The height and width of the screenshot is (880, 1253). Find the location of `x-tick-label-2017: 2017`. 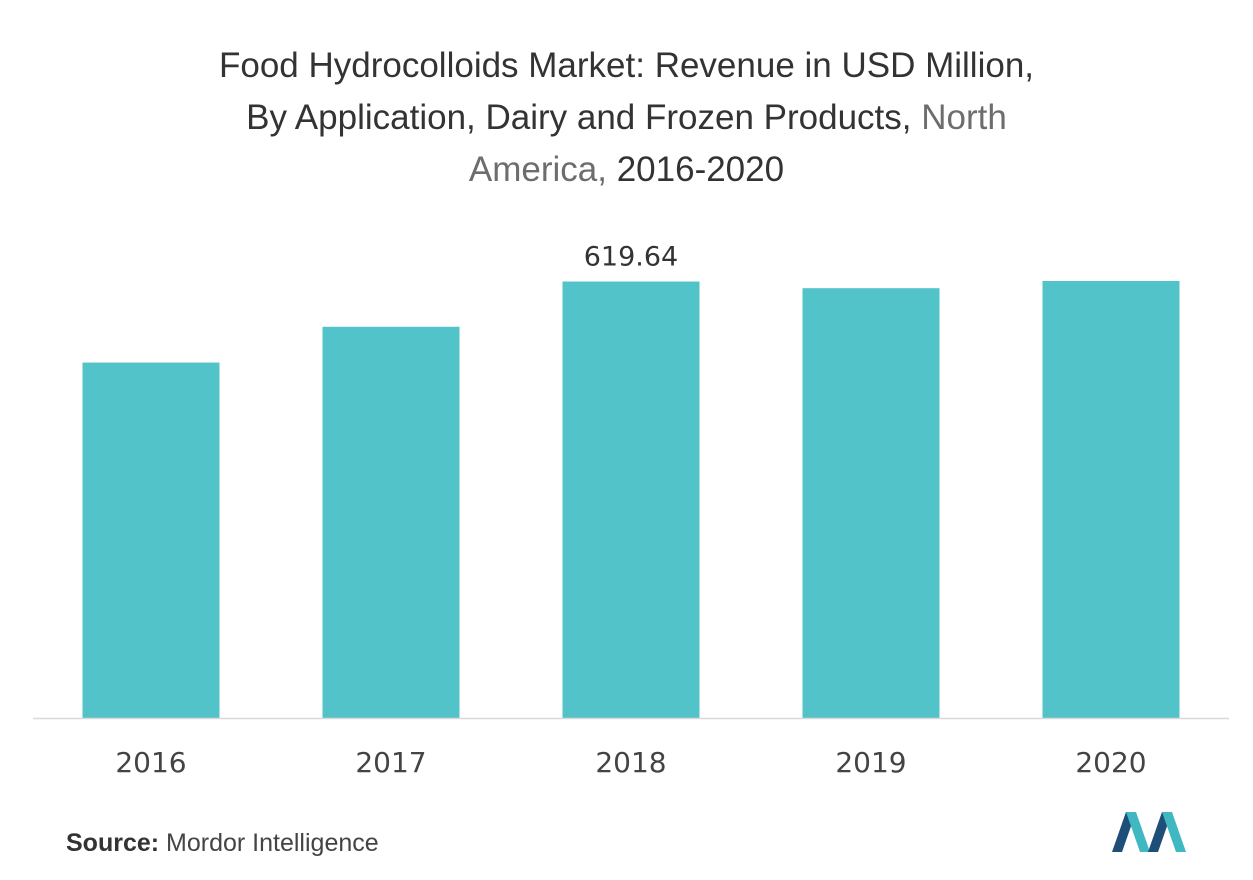

x-tick-label-2017: 2017 is located at coordinates (390, 762).